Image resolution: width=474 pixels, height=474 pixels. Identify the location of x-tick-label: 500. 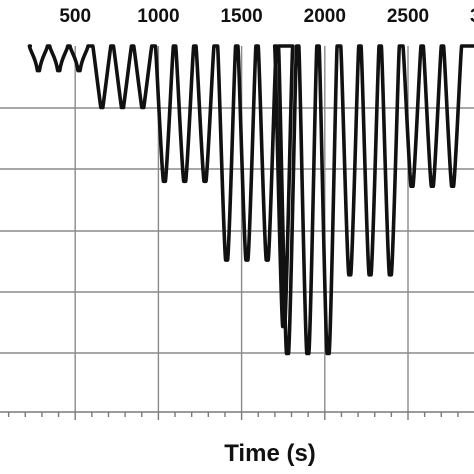
(75, 16).